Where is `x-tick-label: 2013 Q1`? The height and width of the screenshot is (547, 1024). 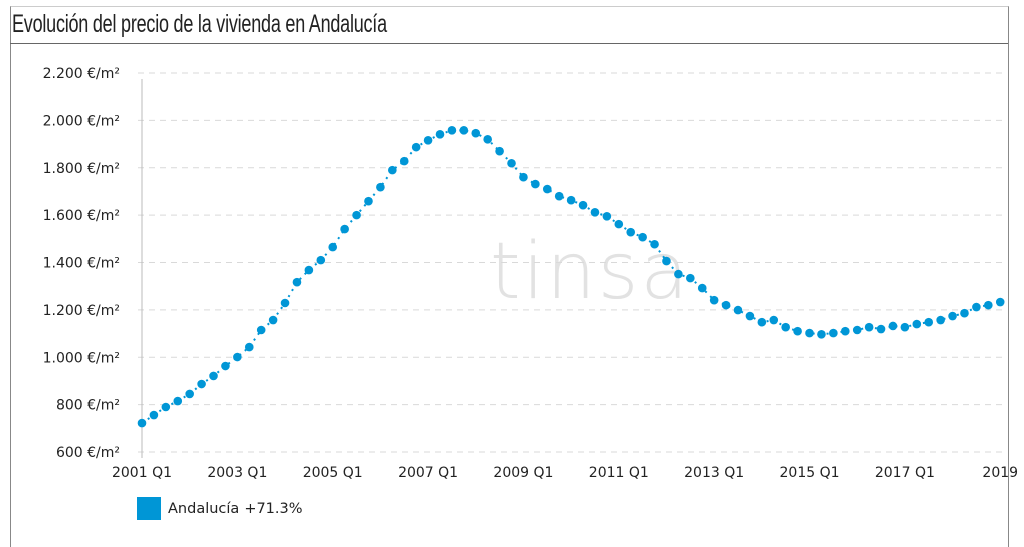 x-tick-label: 2013 Q1 is located at coordinates (714, 473).